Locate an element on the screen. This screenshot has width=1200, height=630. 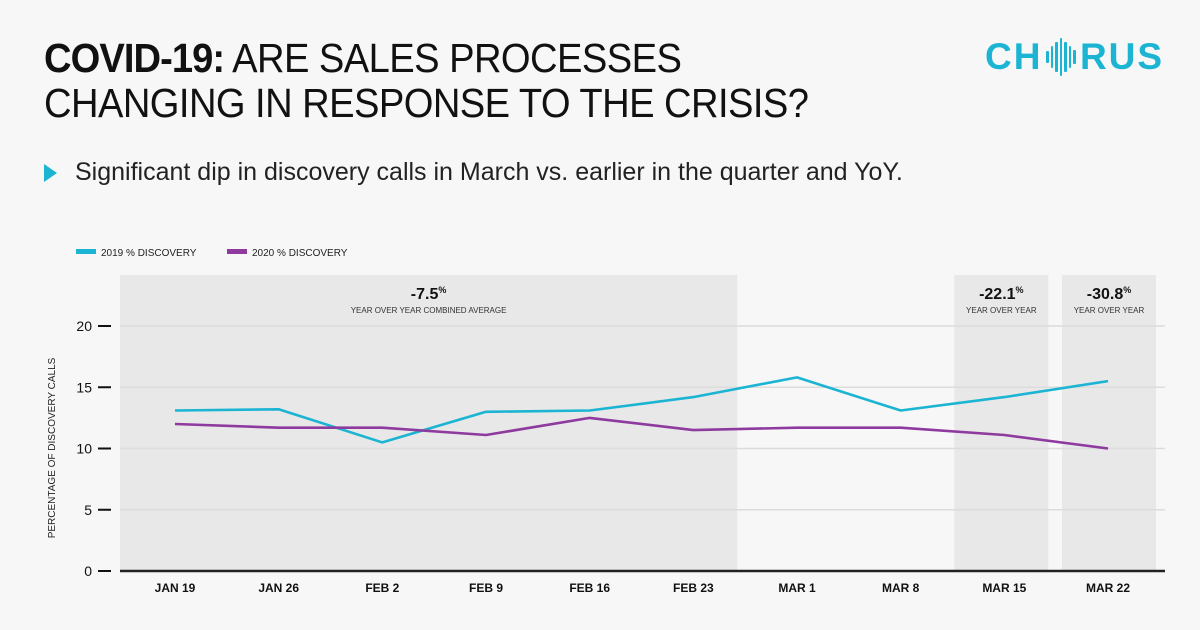
x-tick-label: MAR 15 is located at coordinates (1004, 588).